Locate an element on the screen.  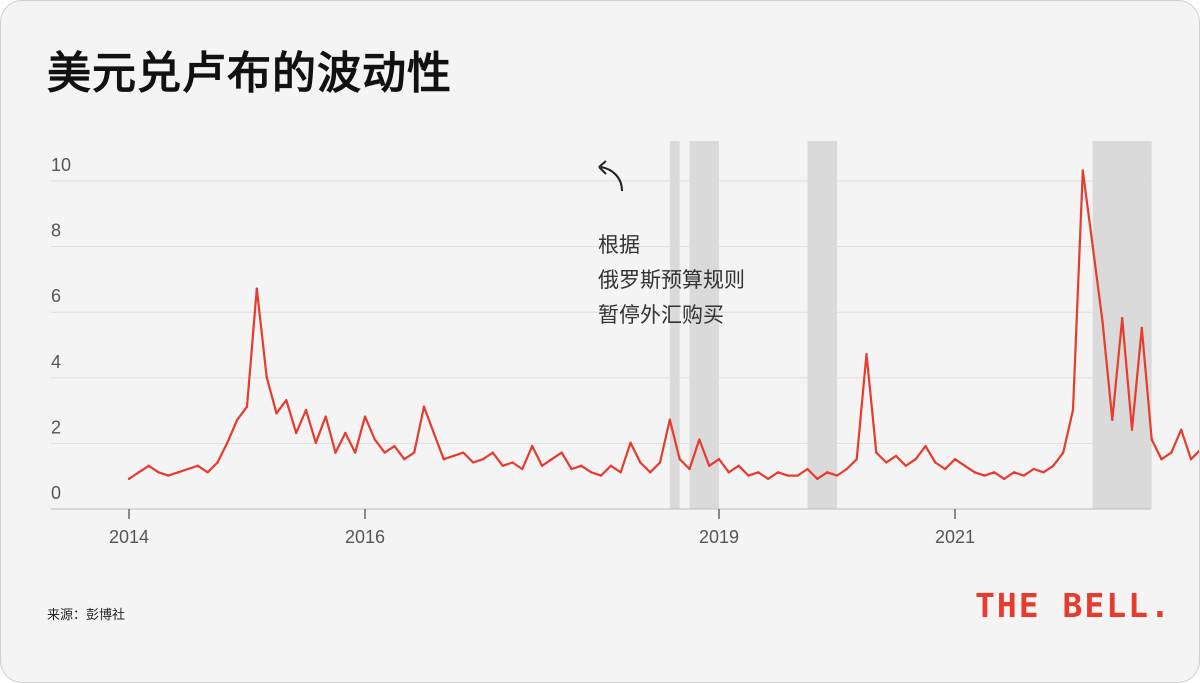
annotation-line: 暂停外汇购买 is located at coordinates (661, 315).